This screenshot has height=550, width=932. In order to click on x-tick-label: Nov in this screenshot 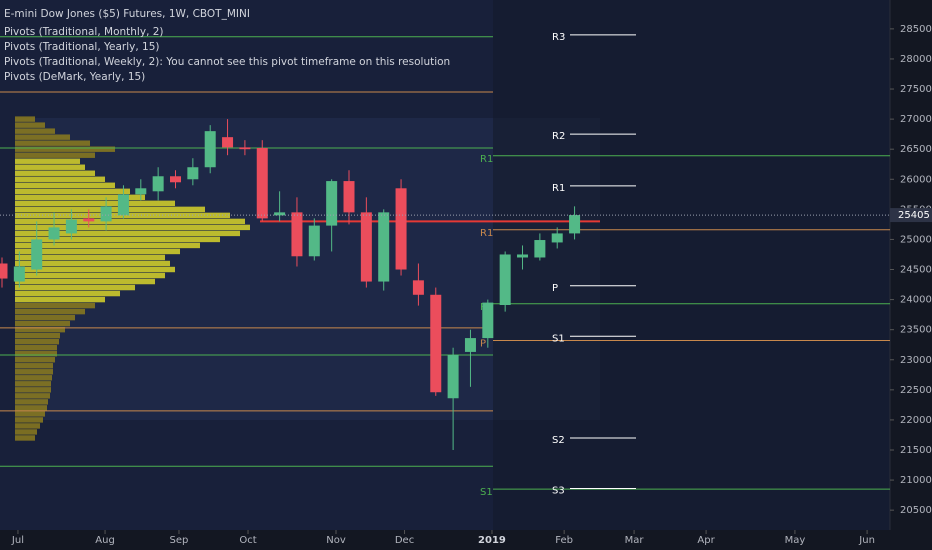, I will do `click(336, 540)`.